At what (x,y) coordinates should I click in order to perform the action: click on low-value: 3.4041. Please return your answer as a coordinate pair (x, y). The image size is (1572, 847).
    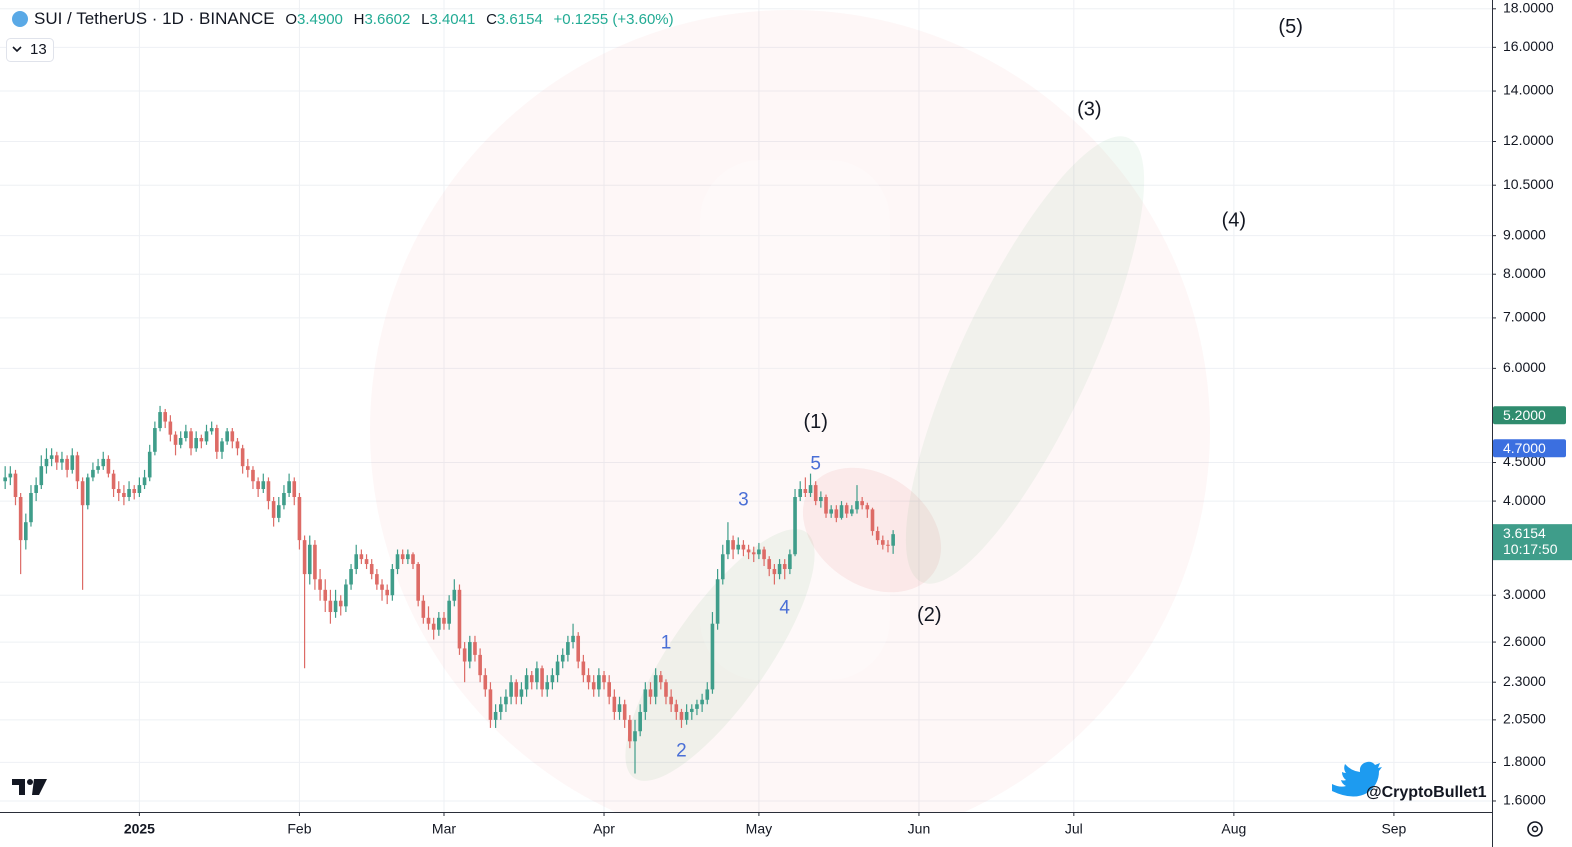
    Looking at the image, I should click on (452, 19).